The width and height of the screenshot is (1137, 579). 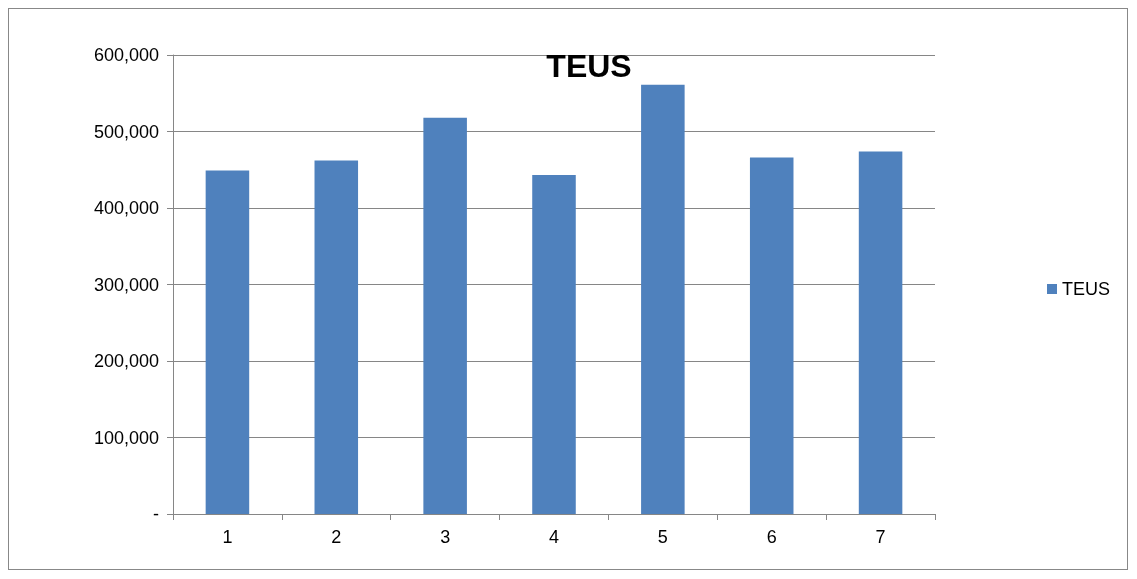 I want to click on x-tick-label: 7, so click(x=880, y=537).